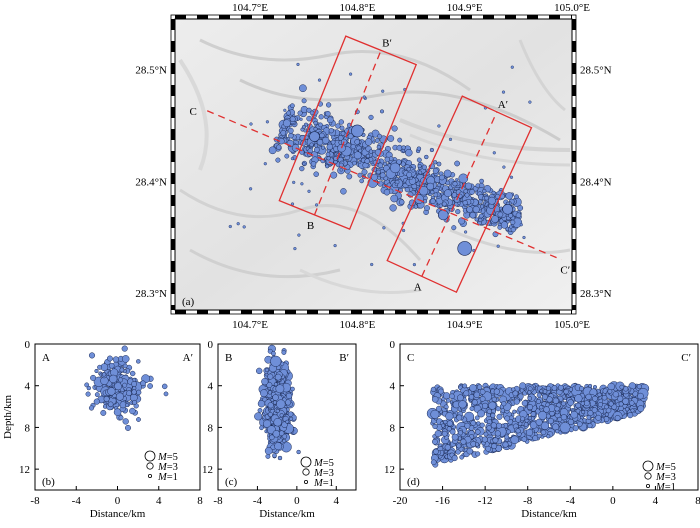 The height and width of the screenshot is (528, 700). Describe the element at coordinates (287, 514) in the screenshot. I see `x-axis-label: Distance/km` at that location.